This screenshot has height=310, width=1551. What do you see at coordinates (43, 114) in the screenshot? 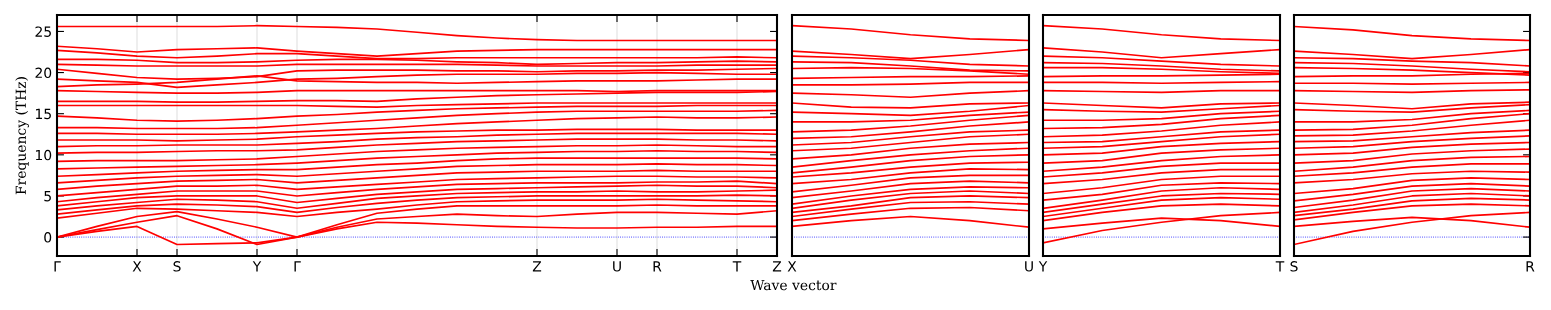
I see `y-tick-label: 15` at bounding box center [43, 114].